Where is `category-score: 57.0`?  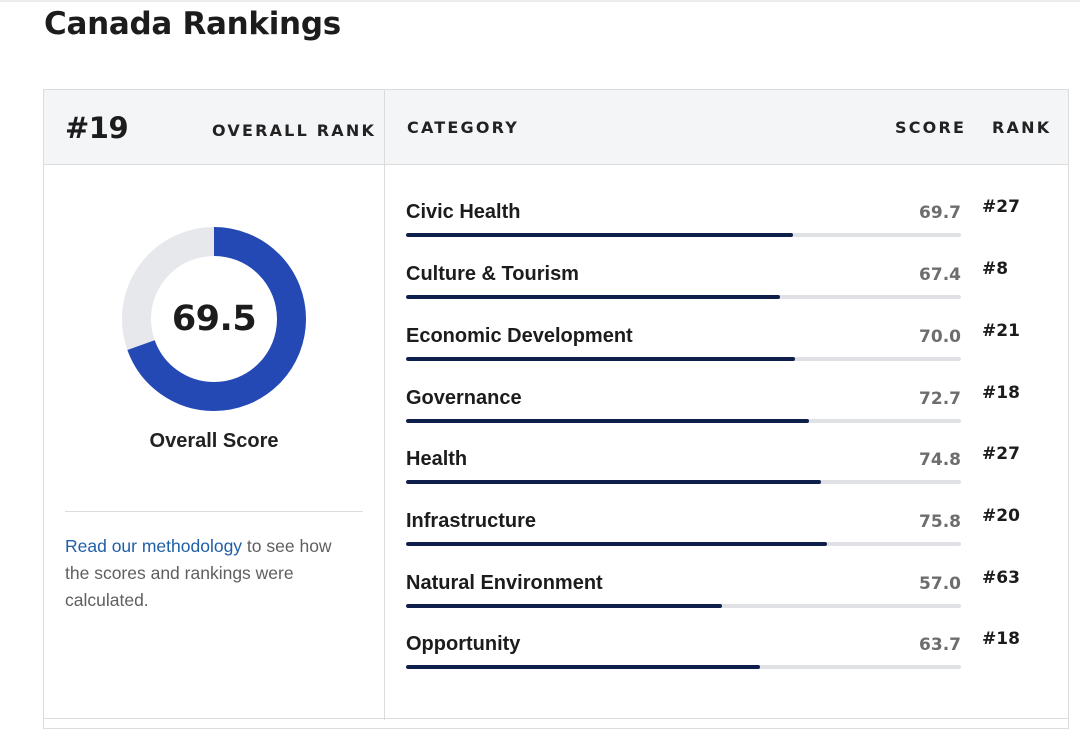
category-score: 57.0 is located at coordinates (940, 584).